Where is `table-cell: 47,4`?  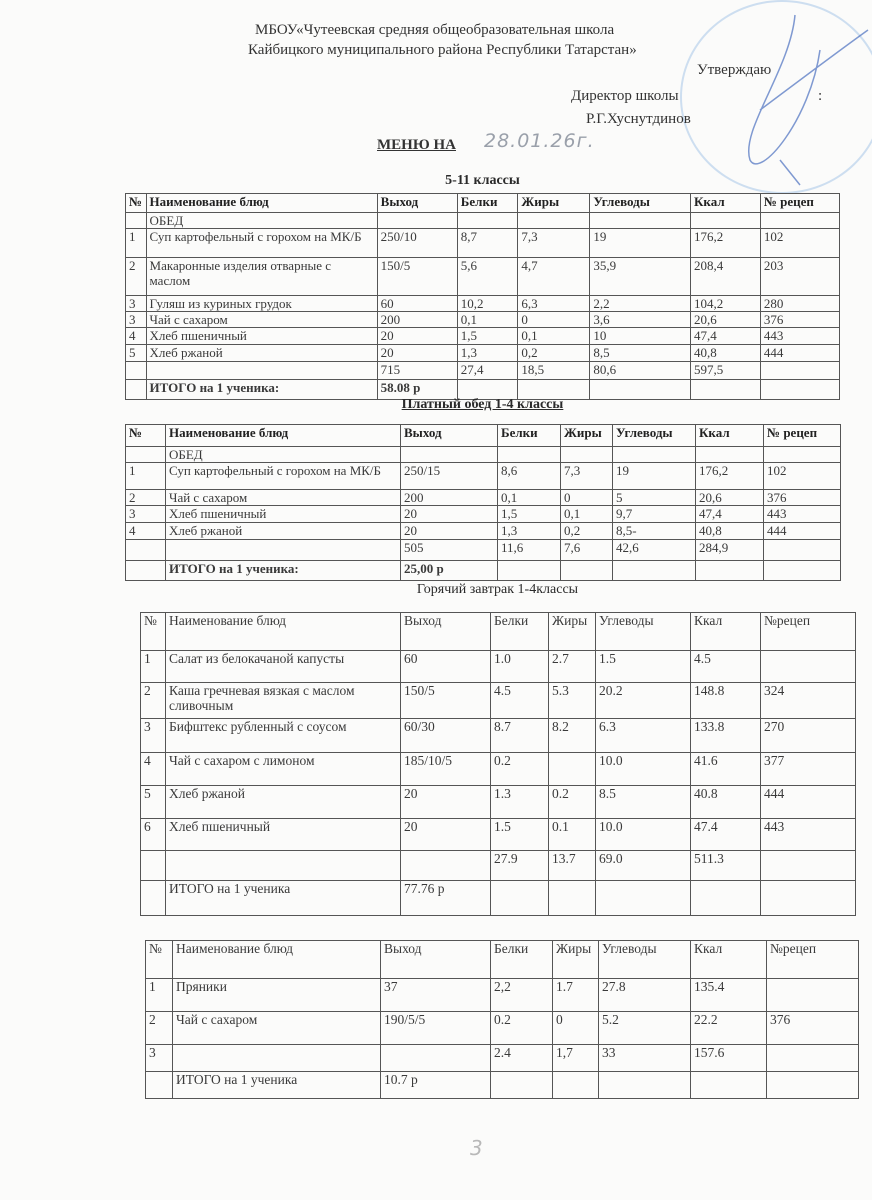 table-cell: 47,4 is located at coordinates (725, 336).